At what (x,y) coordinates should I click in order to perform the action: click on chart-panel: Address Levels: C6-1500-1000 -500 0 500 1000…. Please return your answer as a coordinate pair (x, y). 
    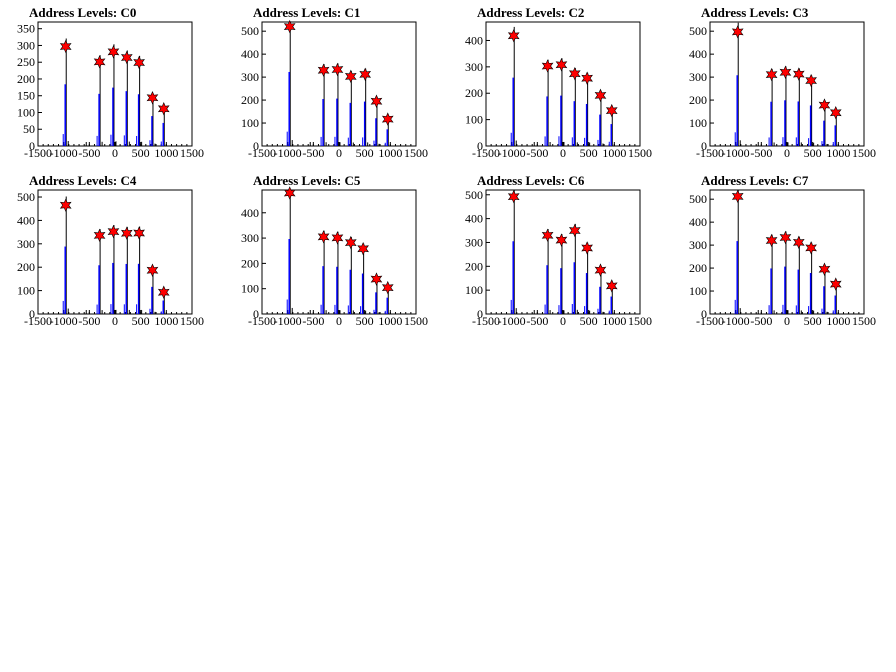
    Looking at the image, I should click on (558, 250).